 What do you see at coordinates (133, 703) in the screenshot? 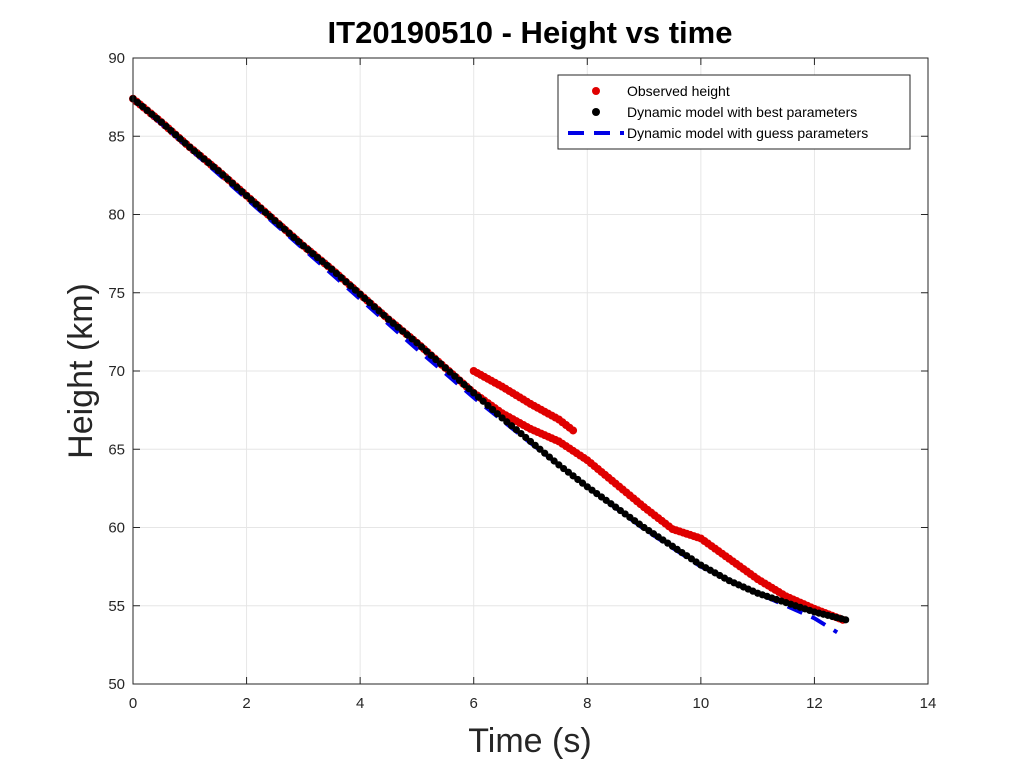
I see `x-tick-label: 0` at bounding box center [133, 703].